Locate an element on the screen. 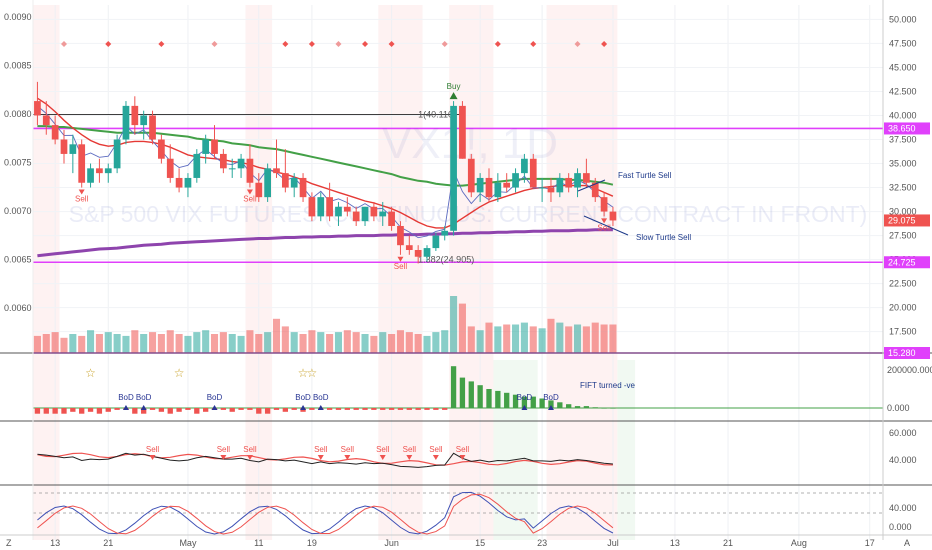  sell-arrow-icon is located at coordinates (249, 192).